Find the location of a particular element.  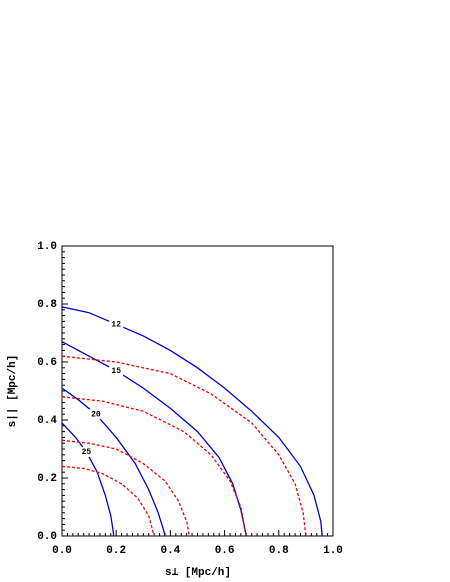

x-tick-label: 0.0 is located at coordinates (62, 551).